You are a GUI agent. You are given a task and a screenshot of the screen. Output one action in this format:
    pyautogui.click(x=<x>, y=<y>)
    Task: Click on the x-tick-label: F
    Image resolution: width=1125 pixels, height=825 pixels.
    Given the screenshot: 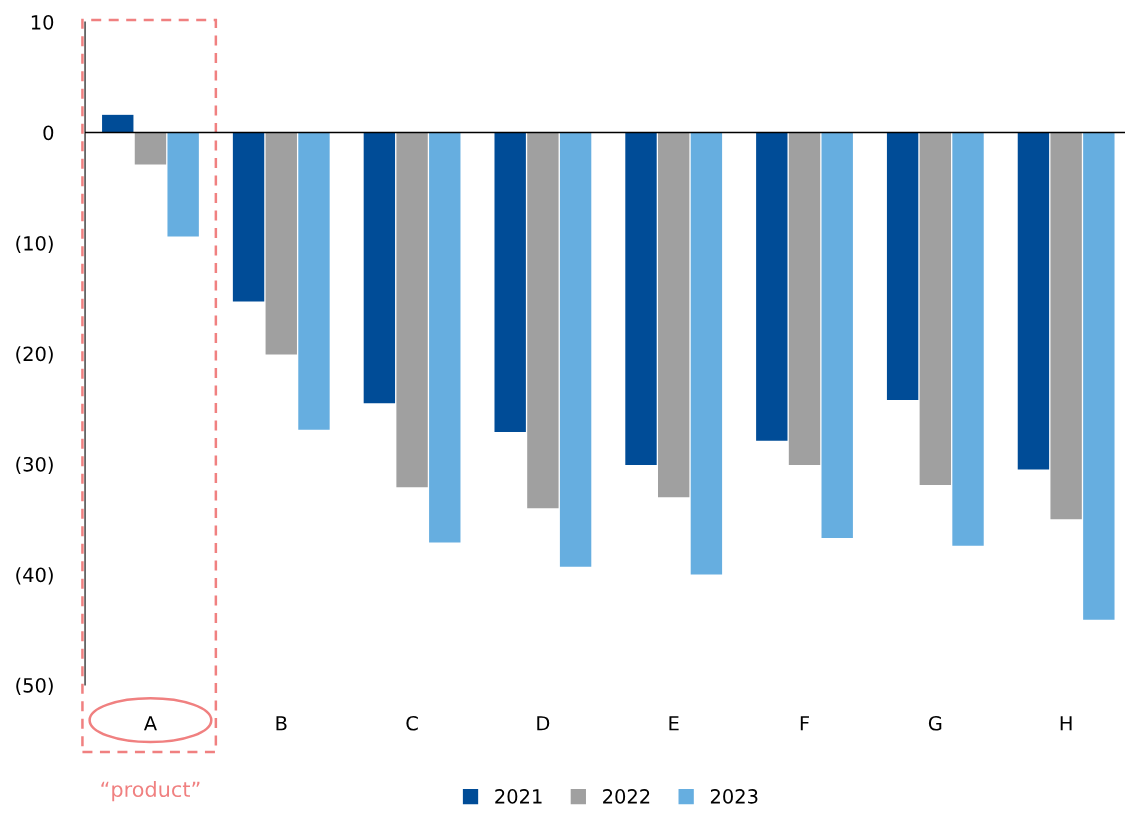 What is the action you would take?
    pyautogui.click(x=804, y=723)
    